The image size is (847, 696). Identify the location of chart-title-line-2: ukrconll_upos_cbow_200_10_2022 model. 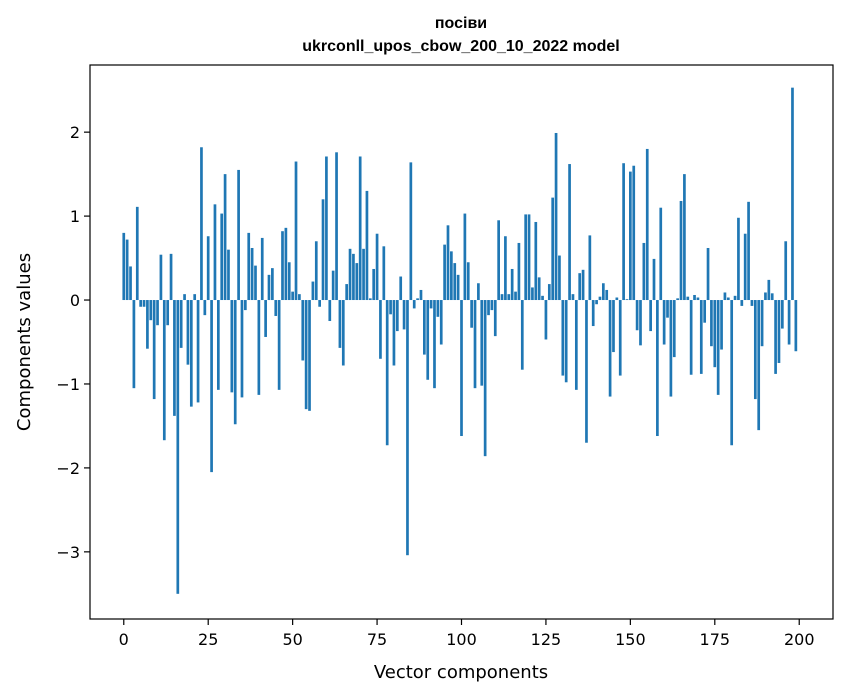
(460, 46).